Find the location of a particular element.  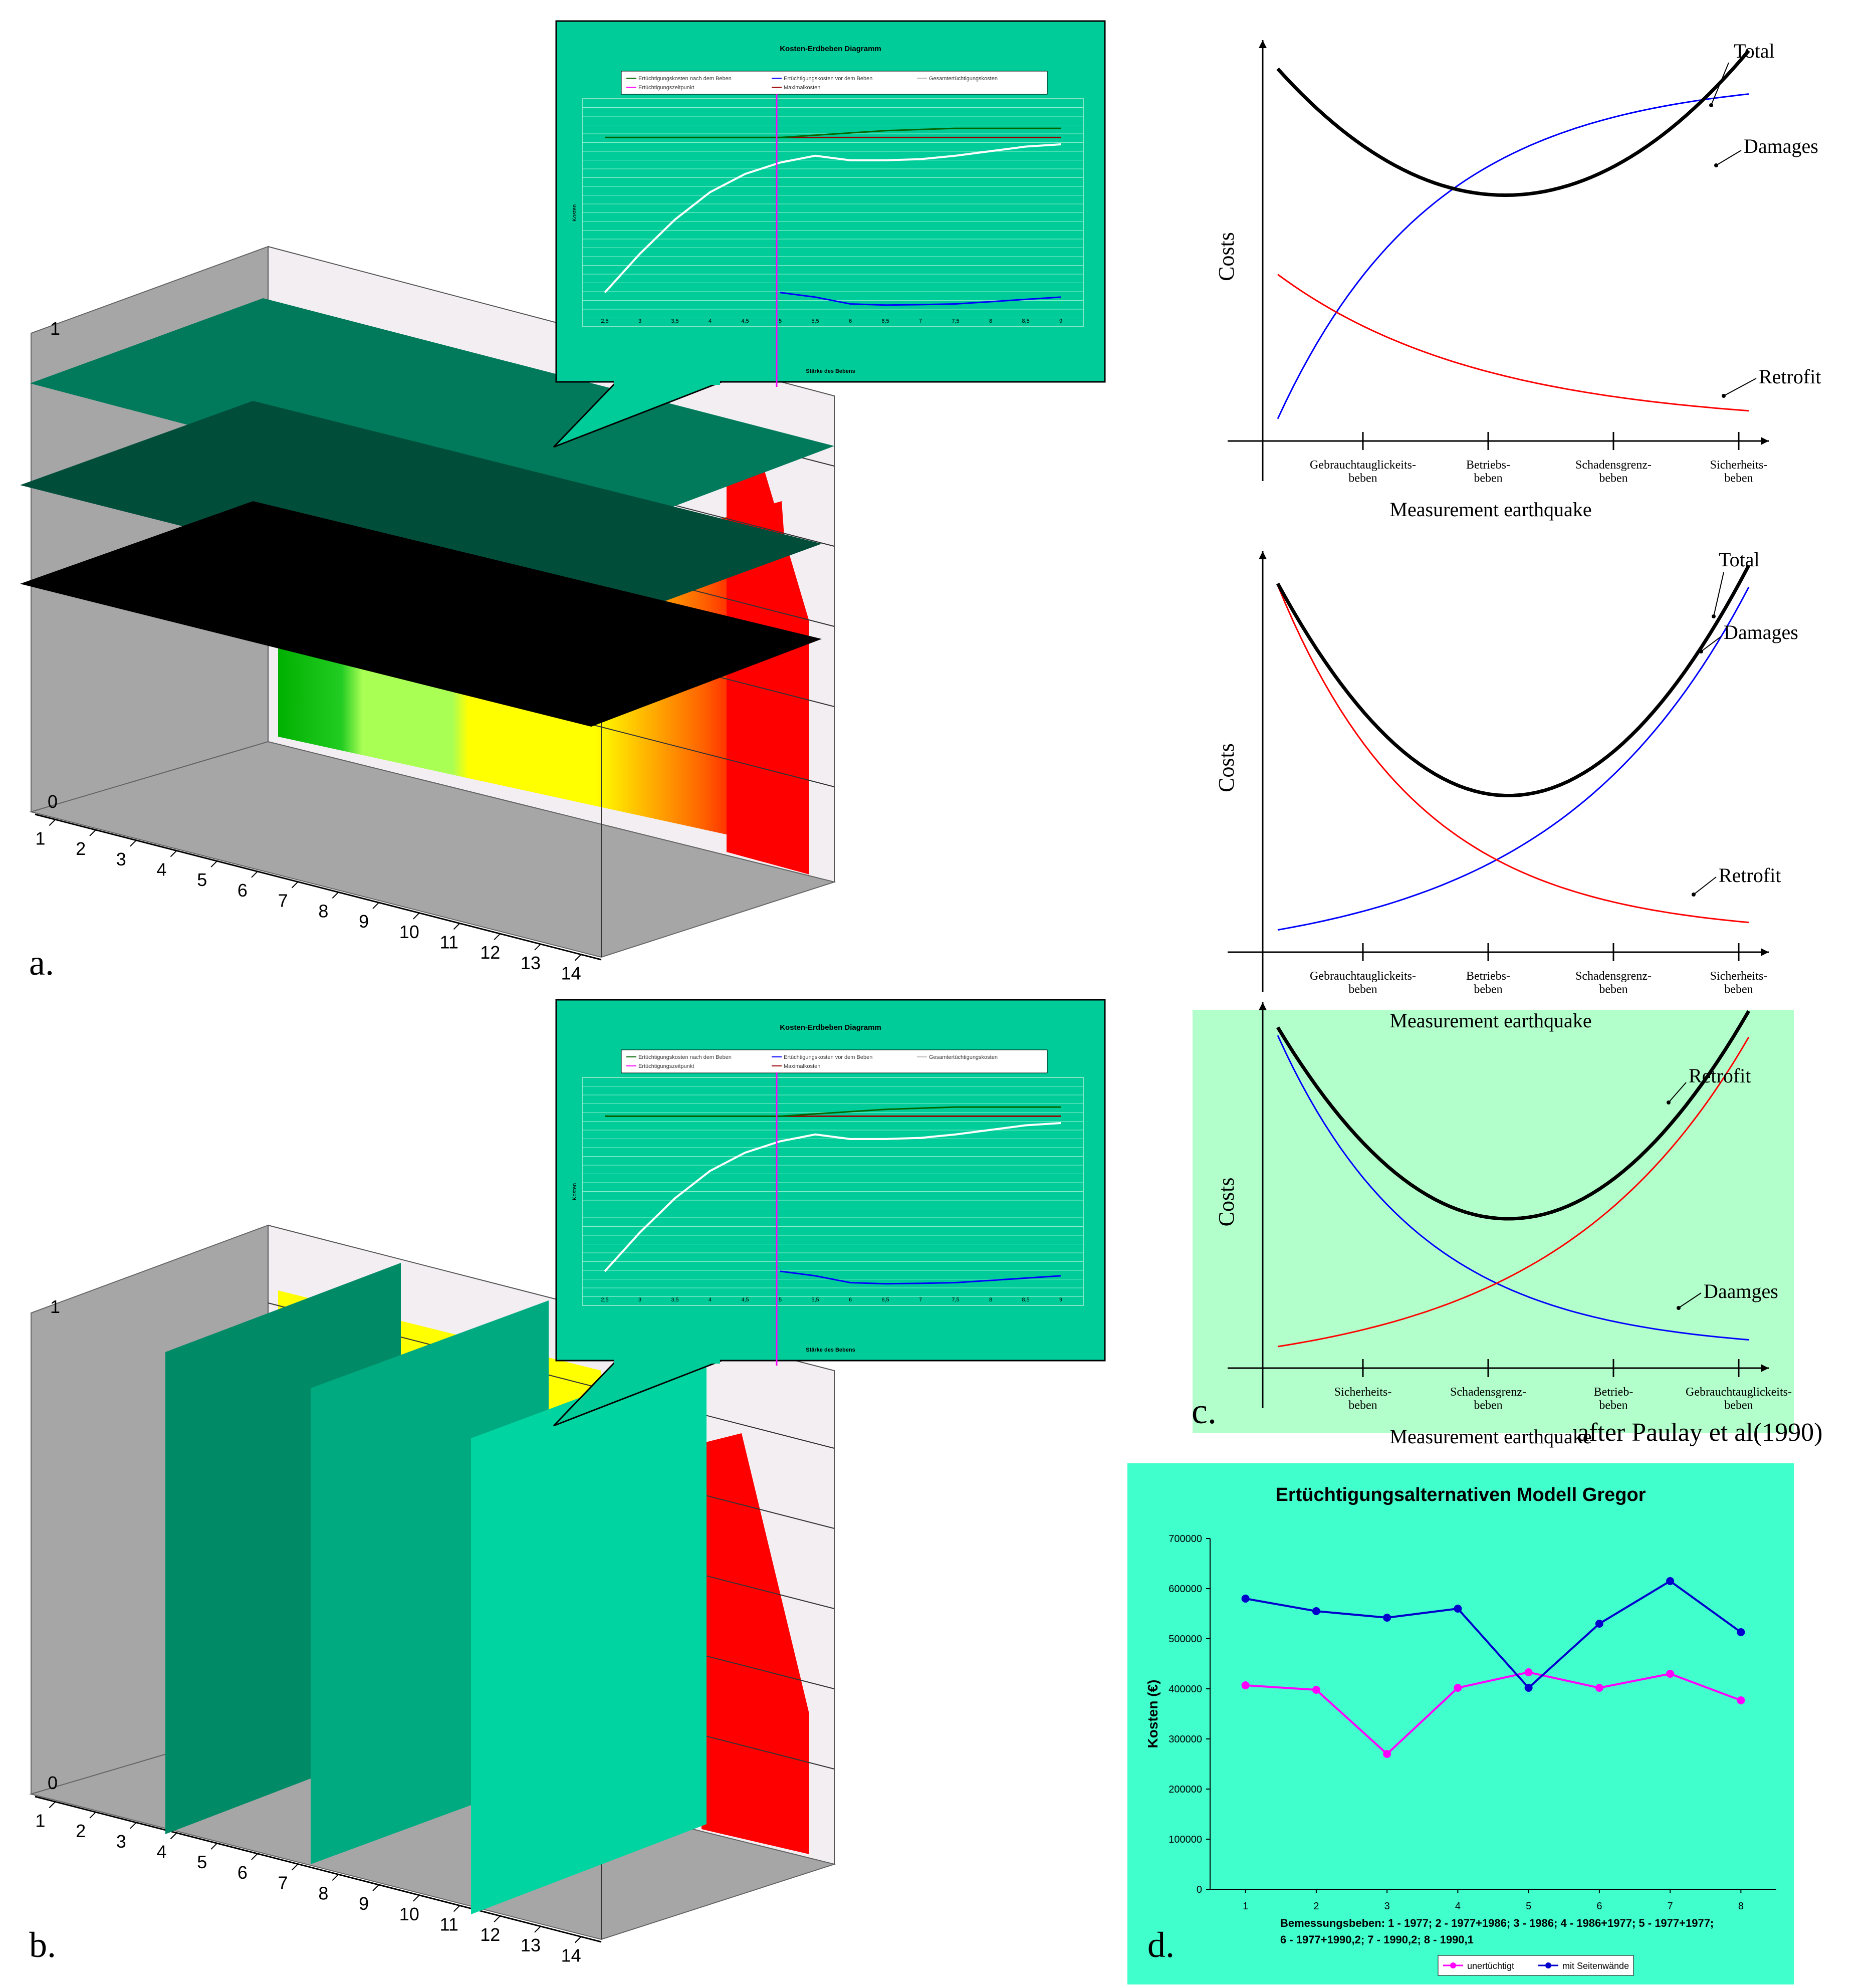

panel-label-d: d. is located at coordinates (1161, 1945).